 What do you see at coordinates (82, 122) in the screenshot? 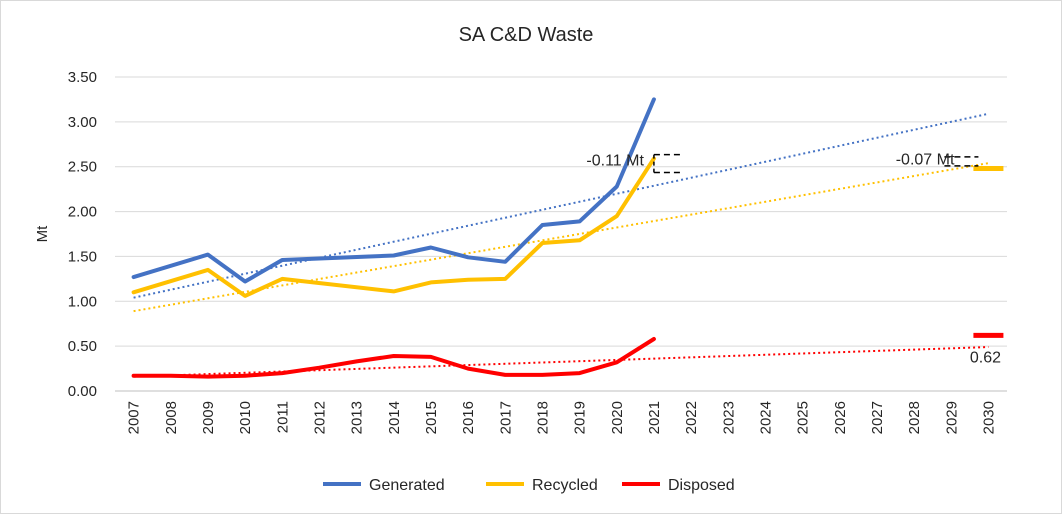
I see `y-tick-label: 3.00` at bounding box center [82, 122].